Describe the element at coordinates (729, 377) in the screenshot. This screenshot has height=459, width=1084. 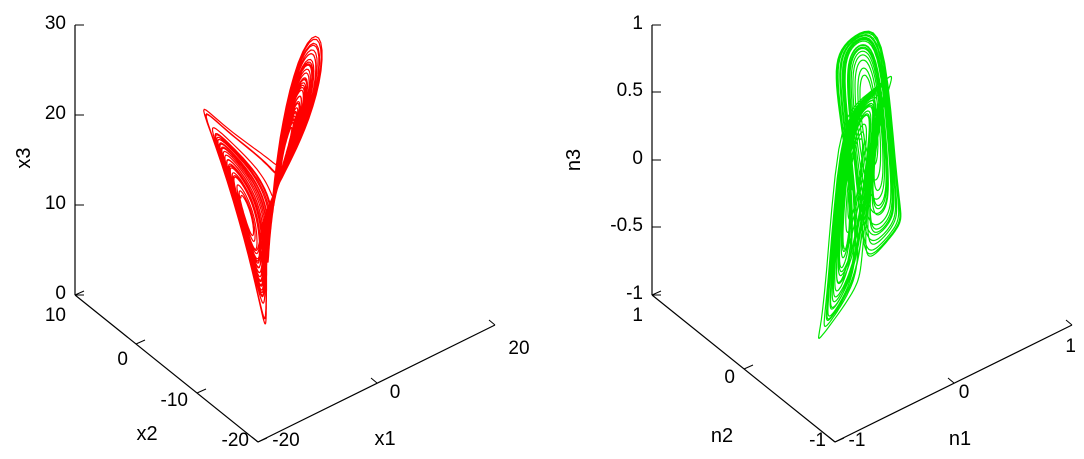
I see `right-y-tick-label: 0` at that location.